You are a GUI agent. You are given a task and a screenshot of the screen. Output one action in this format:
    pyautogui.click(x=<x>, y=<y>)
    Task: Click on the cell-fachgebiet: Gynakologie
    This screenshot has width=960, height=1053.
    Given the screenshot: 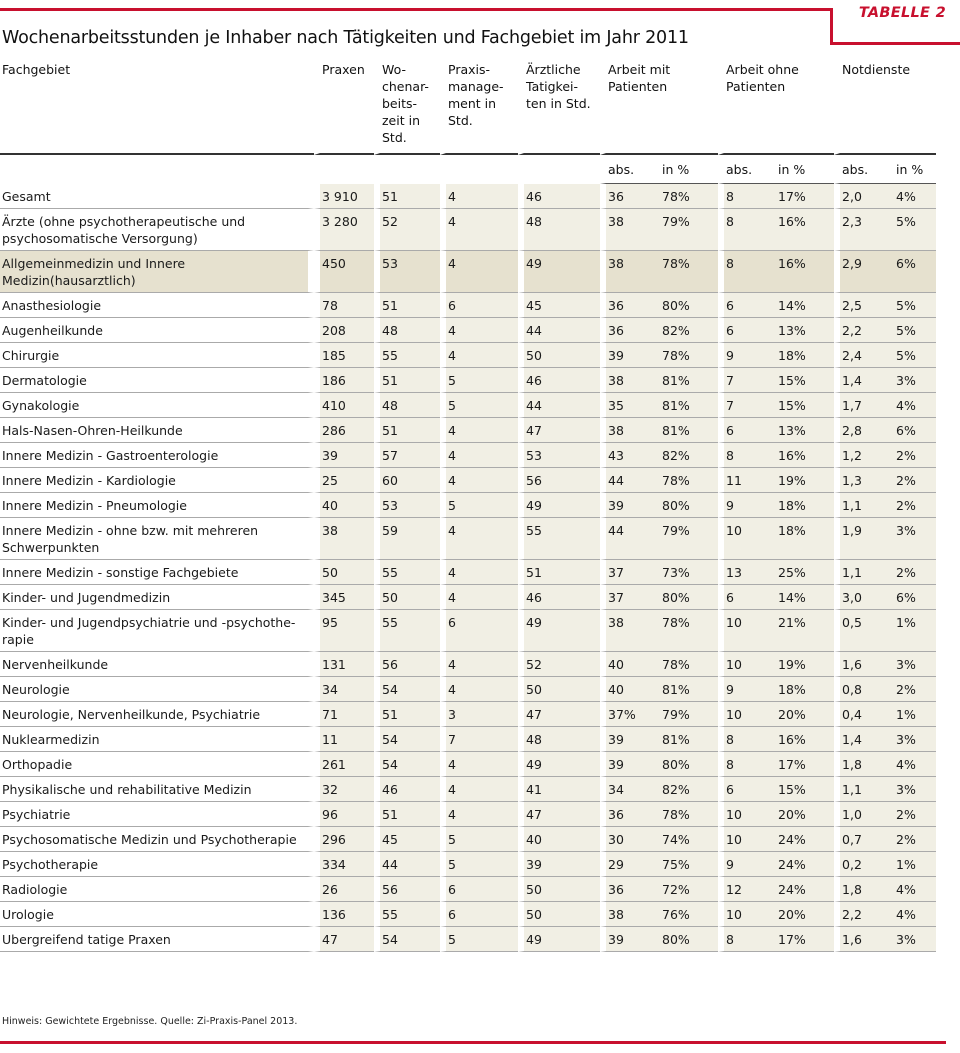 What is the action you would take?
    pyautogui.click(x=157, y=405)
    